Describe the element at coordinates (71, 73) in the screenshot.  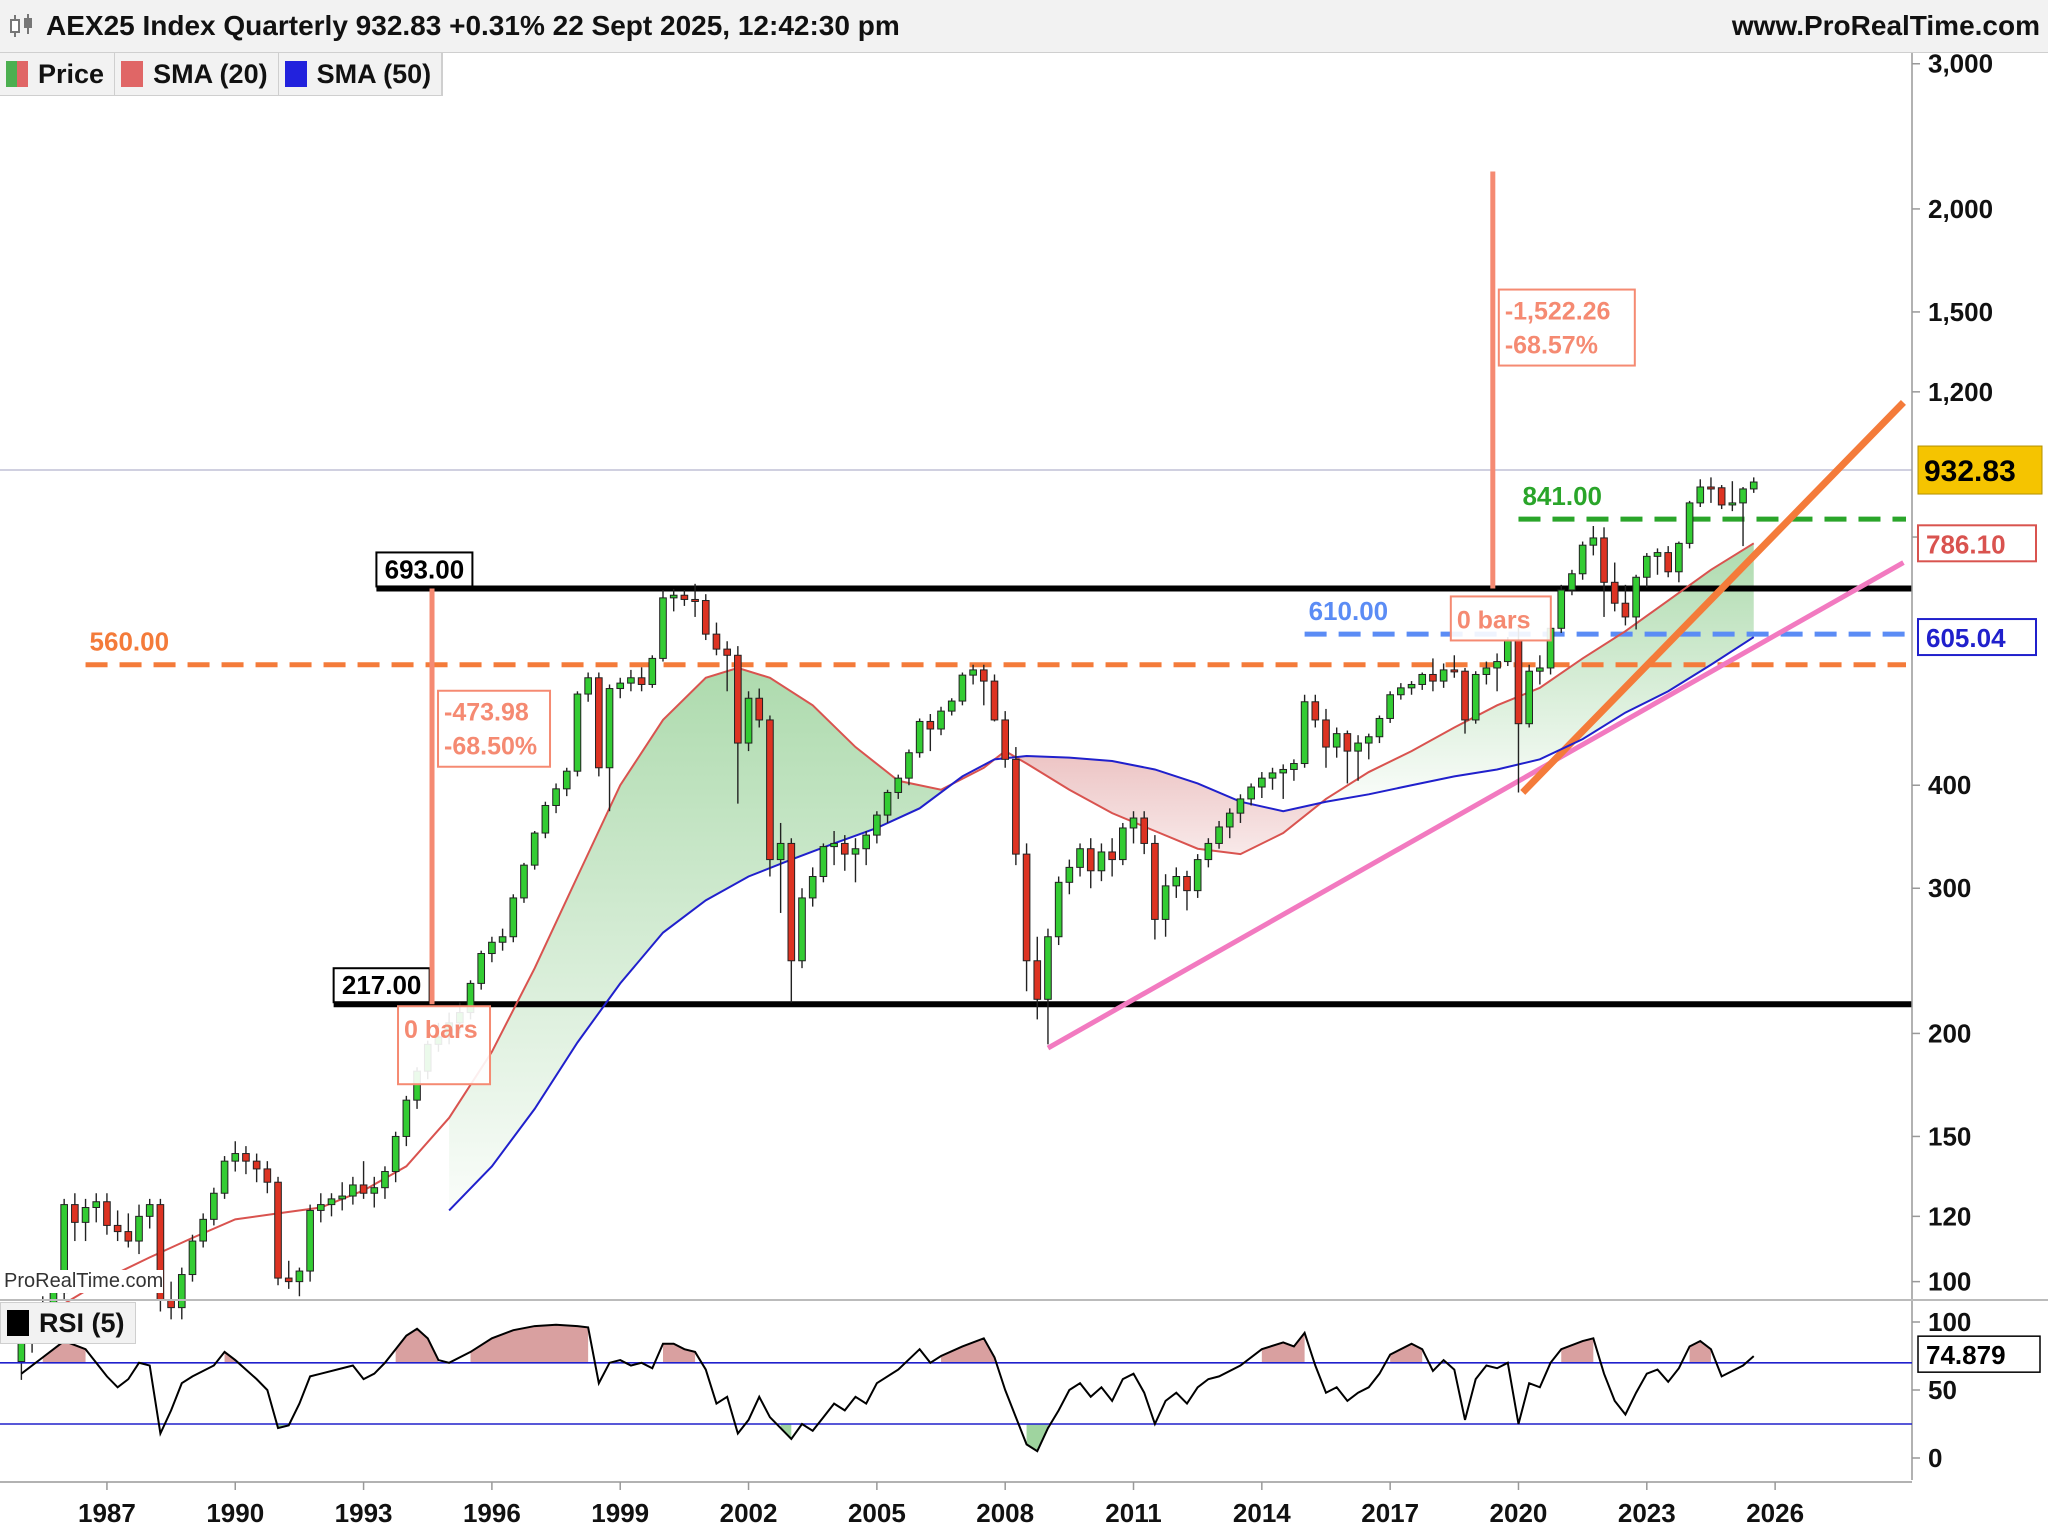
I see `legend-label-price: Price` at that location.